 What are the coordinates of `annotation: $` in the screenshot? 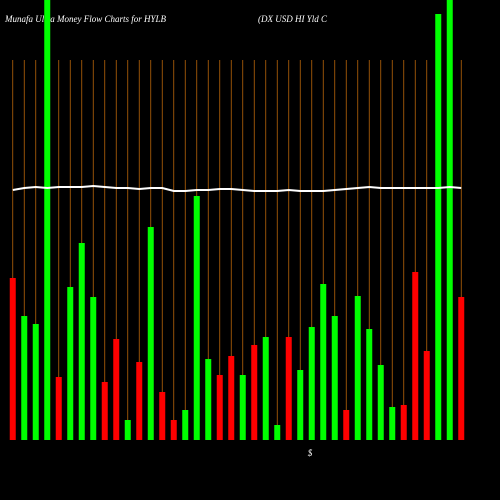 It's located at (310, 453).